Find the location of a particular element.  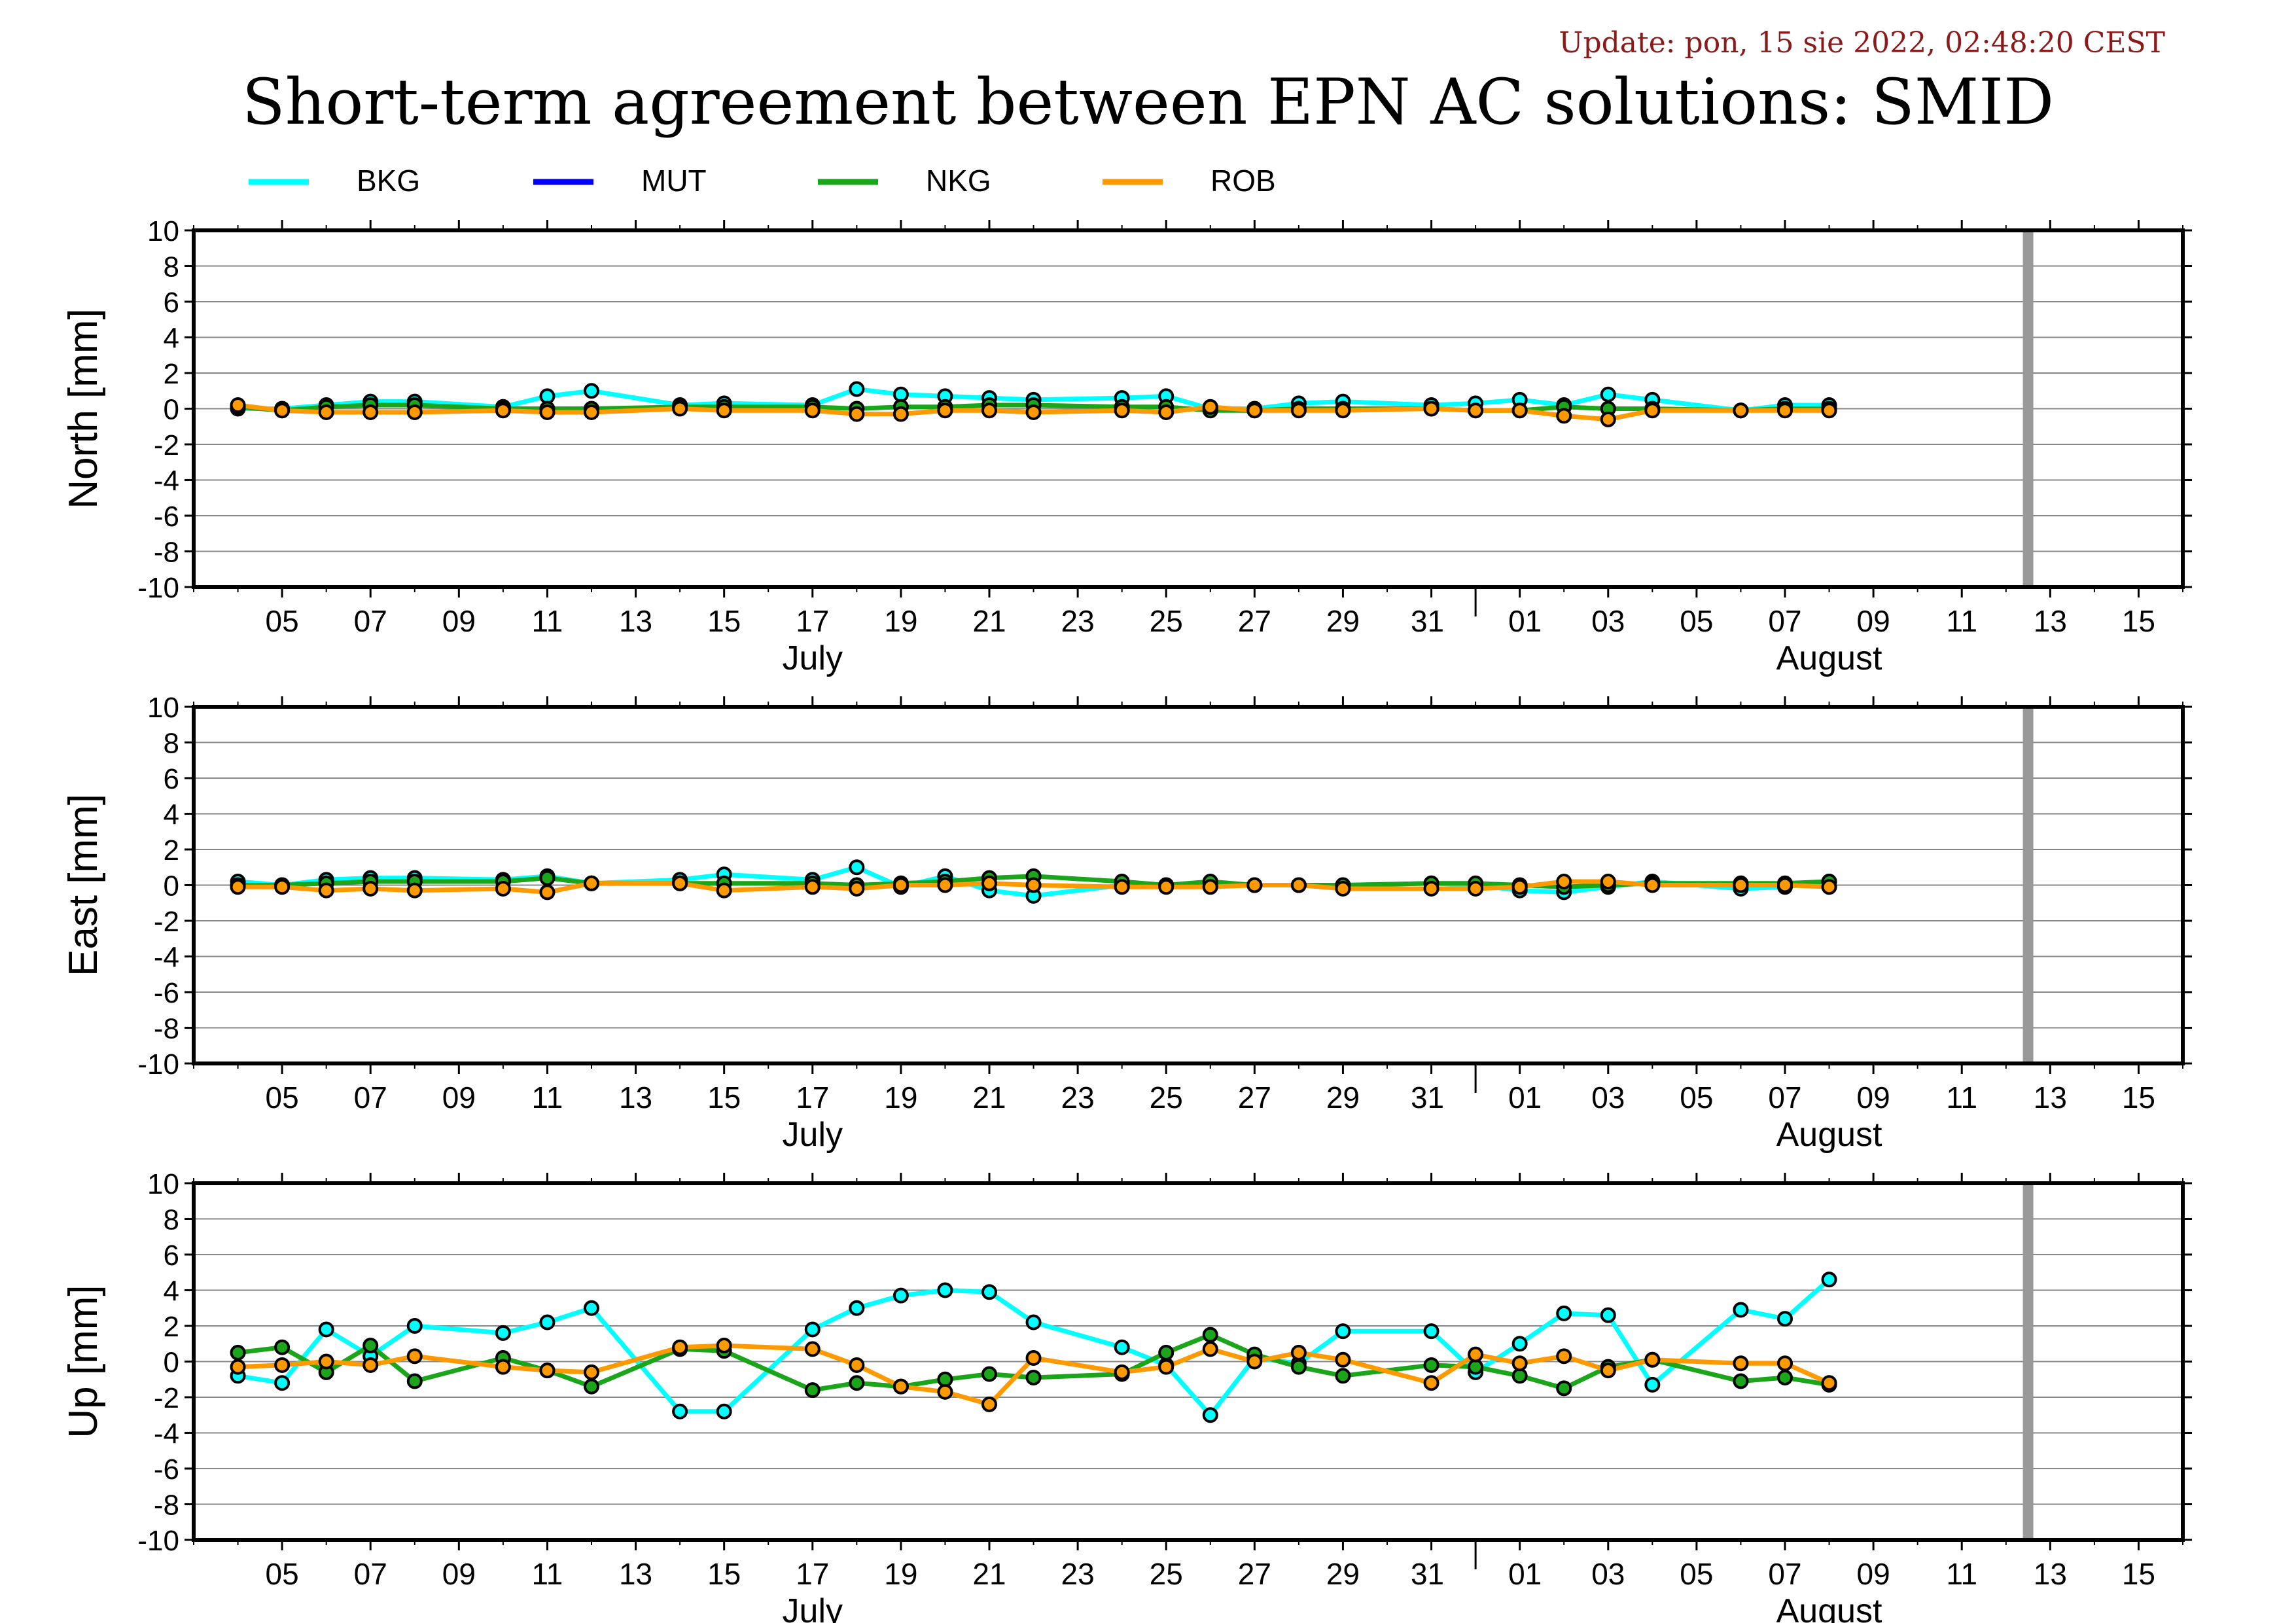

y-tick-label: 0 is located at coordinates (171, 886).